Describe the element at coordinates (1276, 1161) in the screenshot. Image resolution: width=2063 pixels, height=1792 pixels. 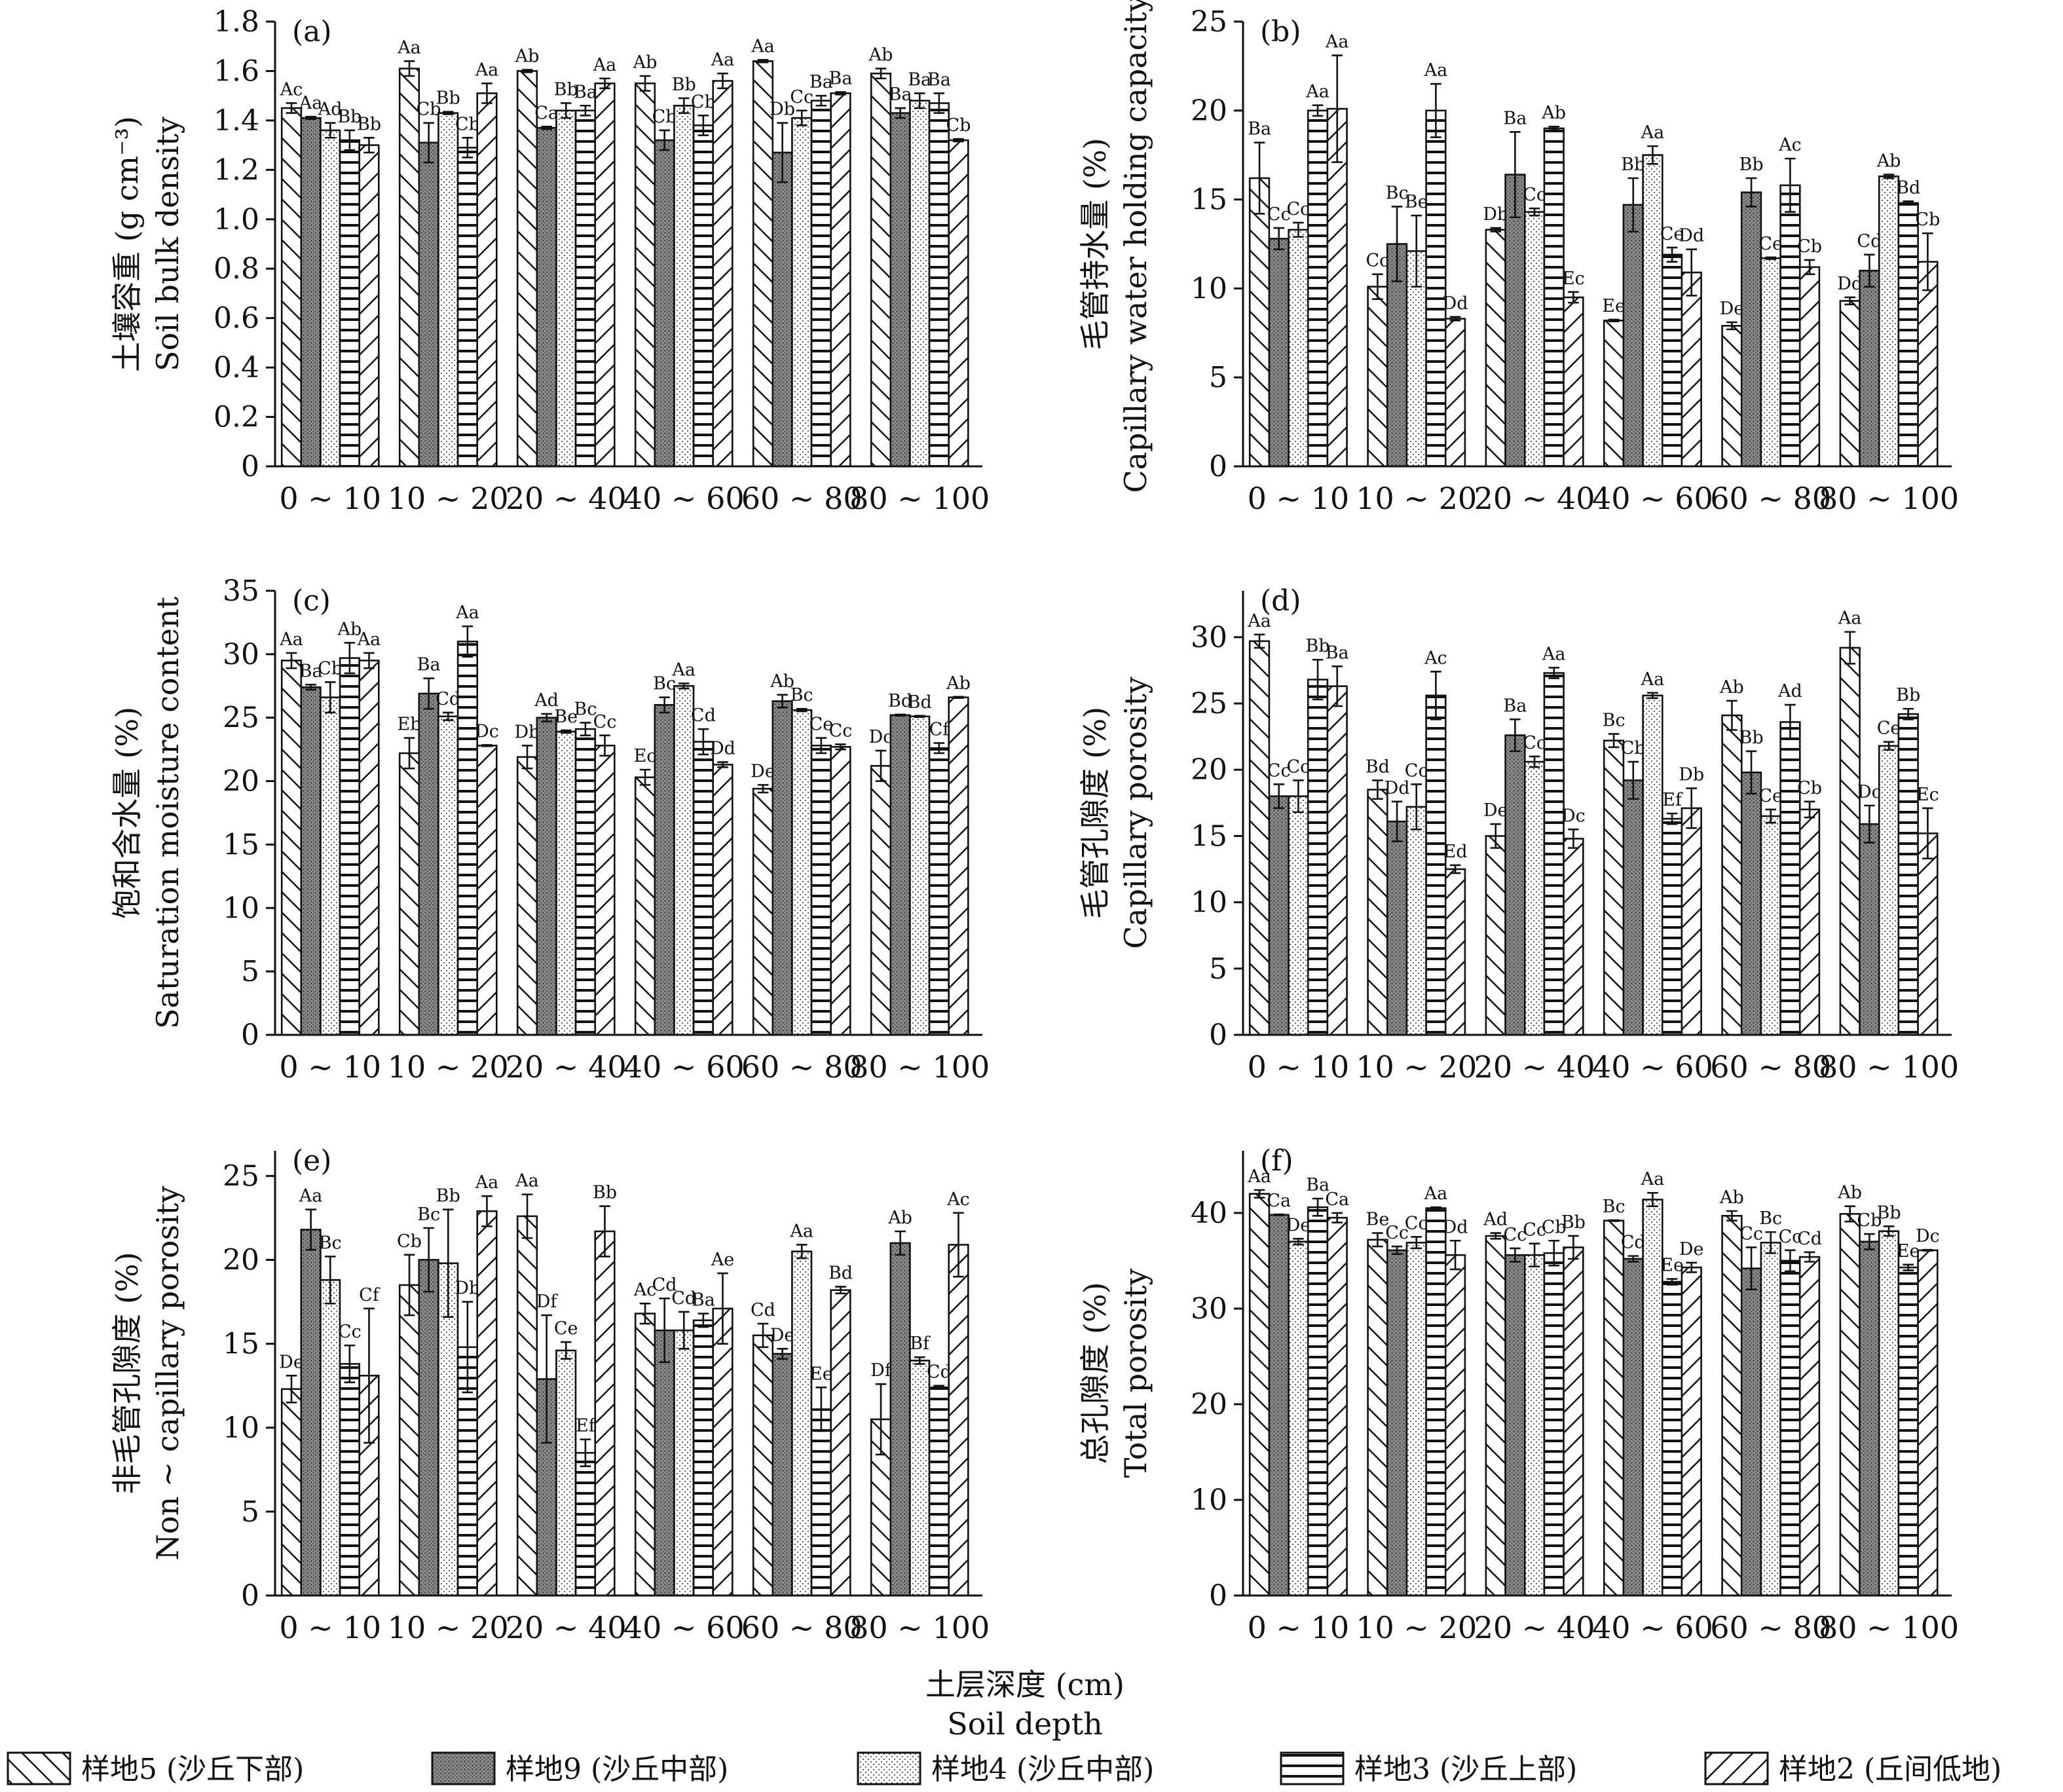
I see `panel-tag: (f)` at that location.